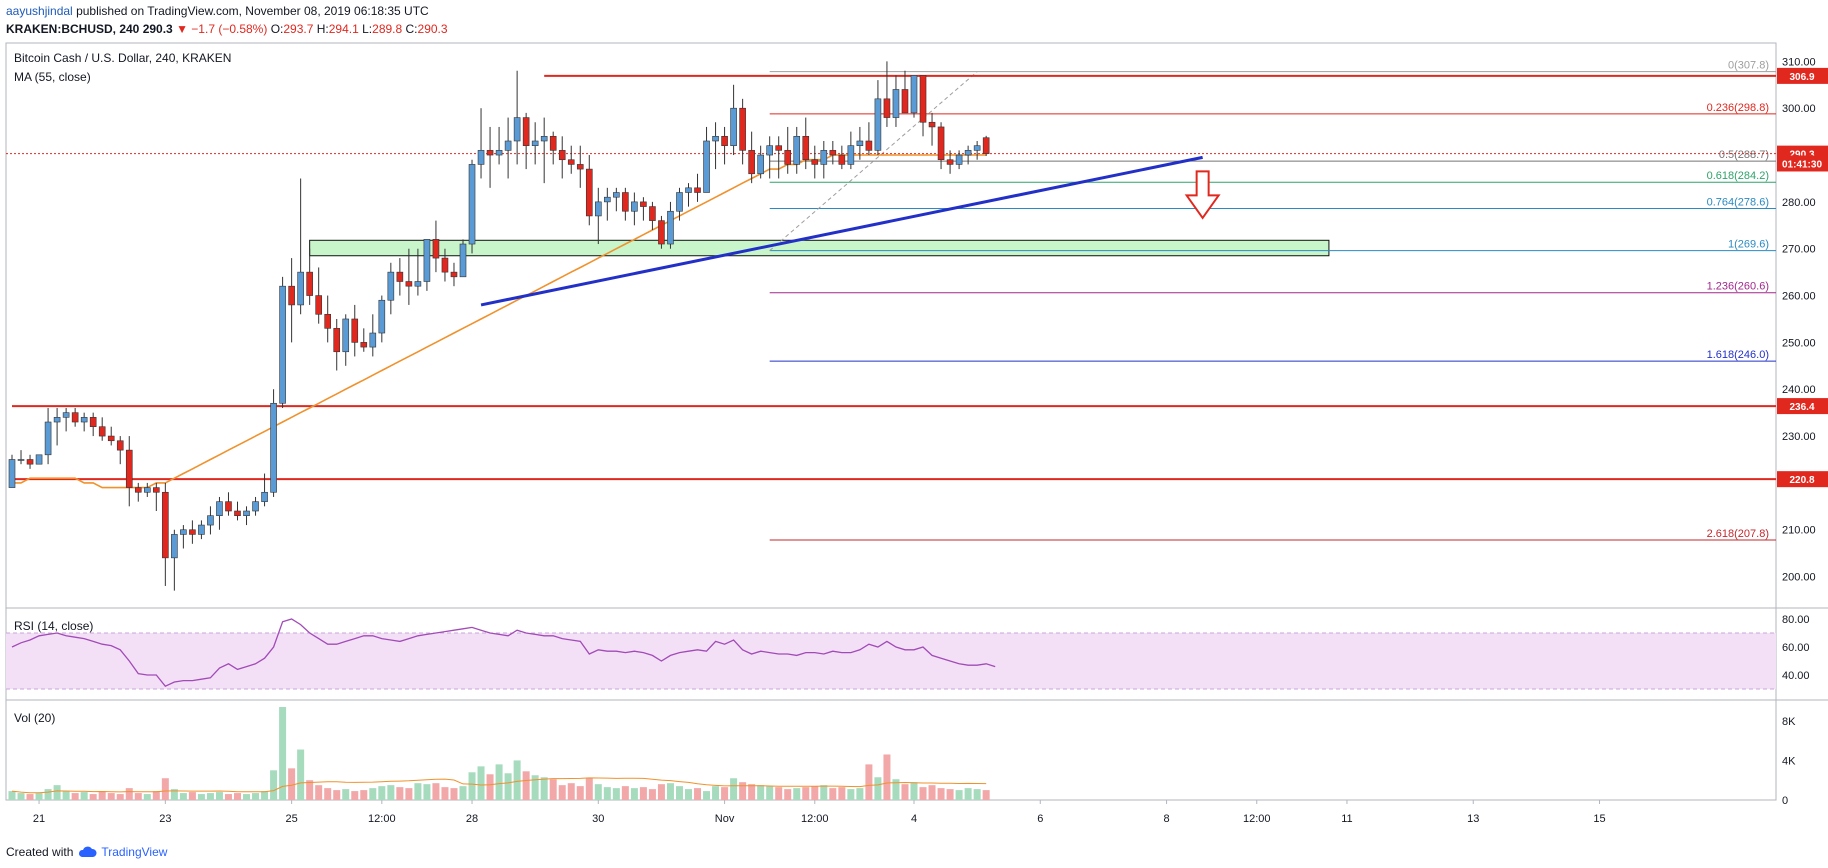 This screenshot has width=1828, height=868. Describe the element at coordinates (815, 819) in the screenshot. I see `time-tick-label: 12:00` at that location.